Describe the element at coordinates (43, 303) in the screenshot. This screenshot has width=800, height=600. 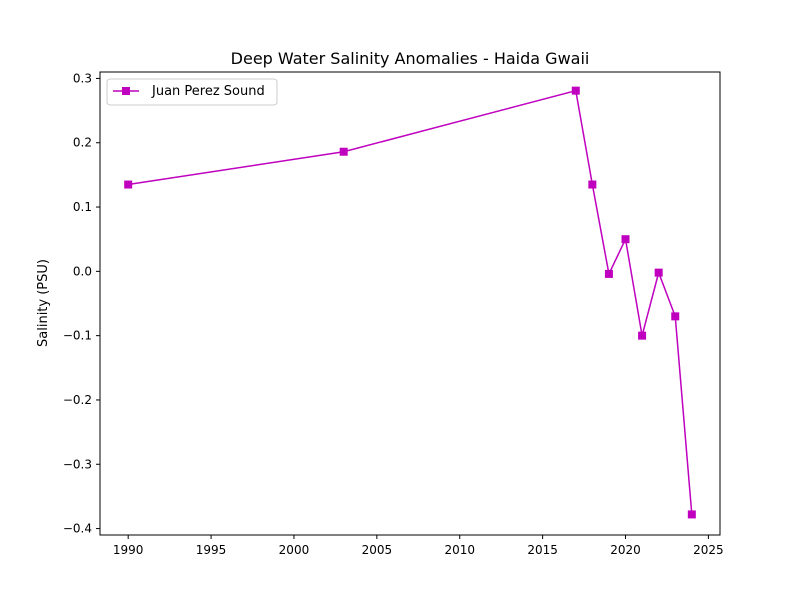
I see `y-axis-label: Salinity (PSU)` at that location.